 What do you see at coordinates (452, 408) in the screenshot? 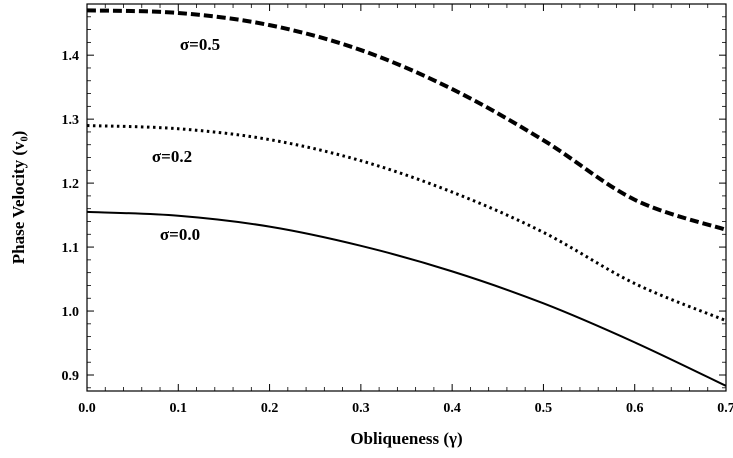
I see `x-tick-label: 0.4` at bounding box center [452, 408].